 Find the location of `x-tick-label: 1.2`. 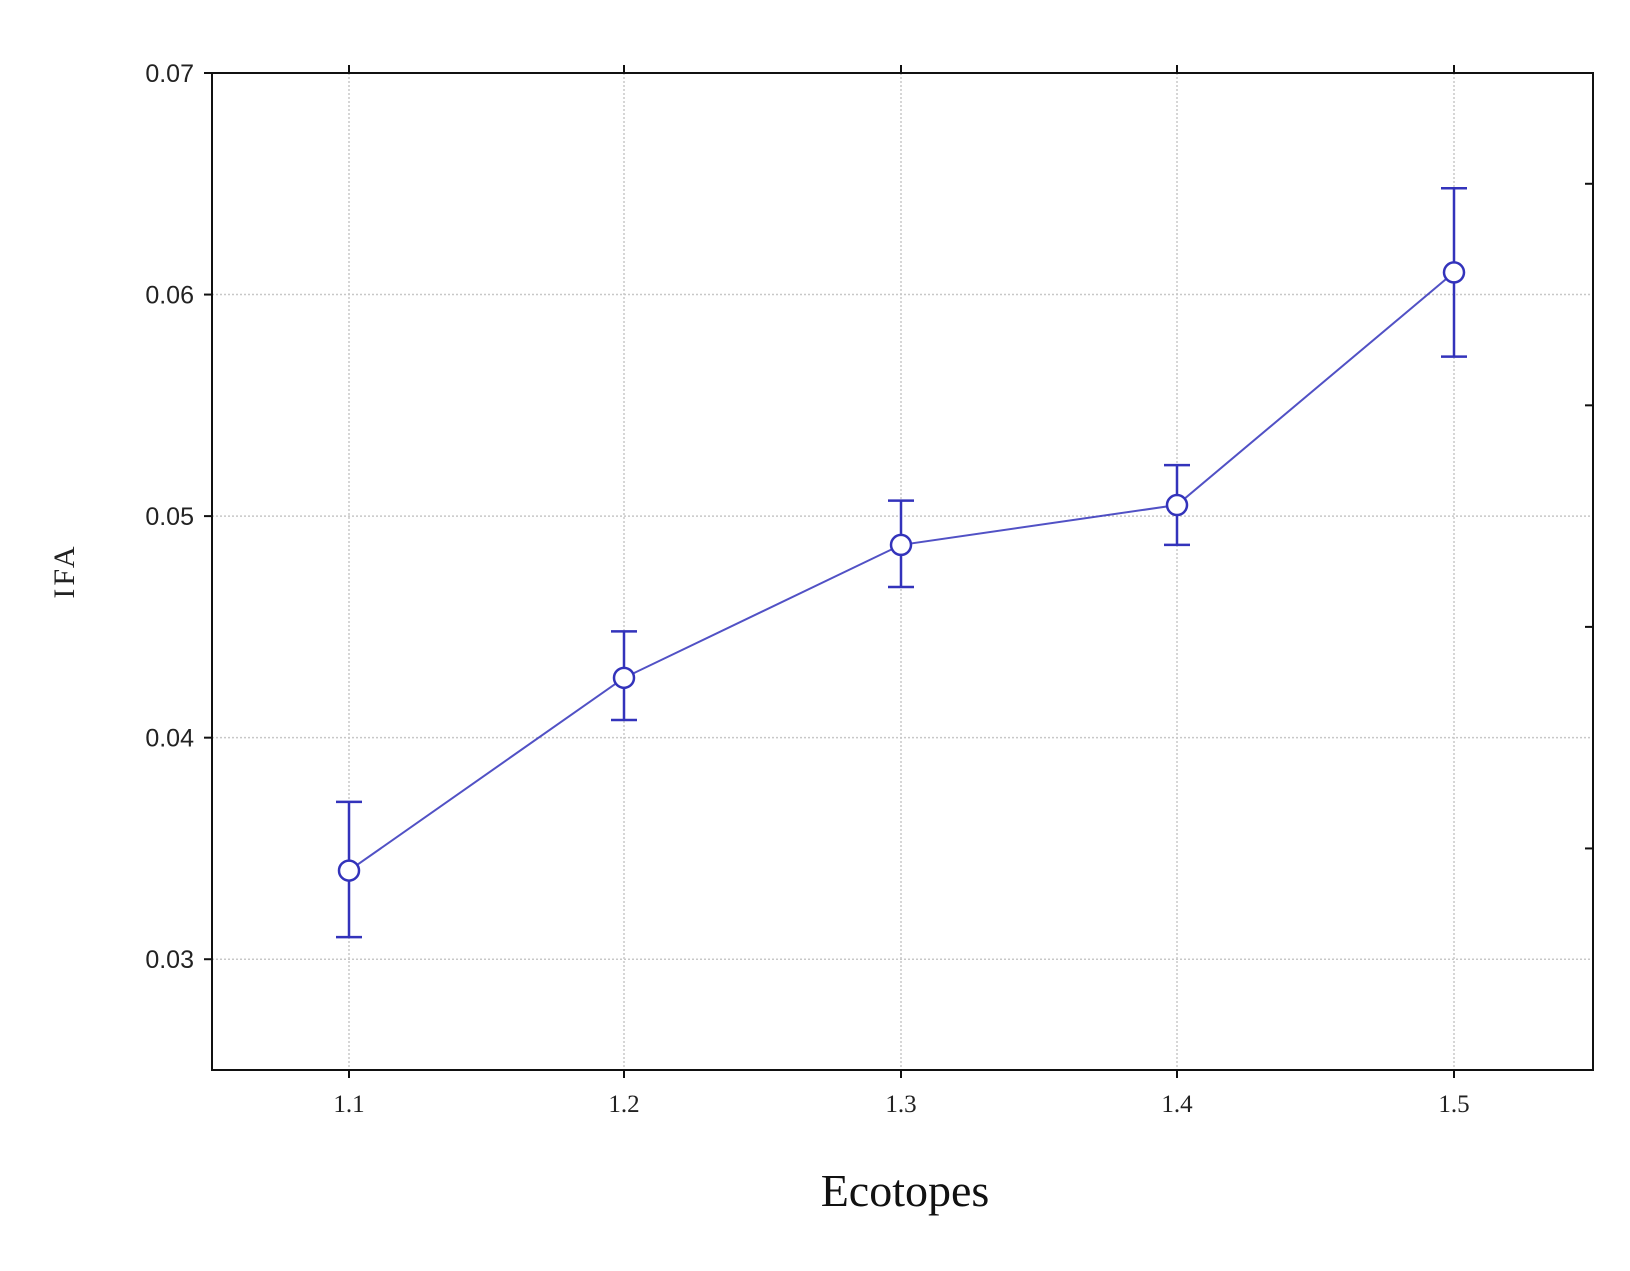

x-tick-label: 1.2 is located at coordinates (623, 1104).